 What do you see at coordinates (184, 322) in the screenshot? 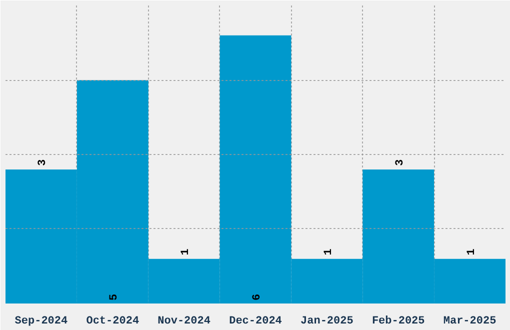
I see `x-tick-label: Nov-2024` at bounding box center [184, 322].